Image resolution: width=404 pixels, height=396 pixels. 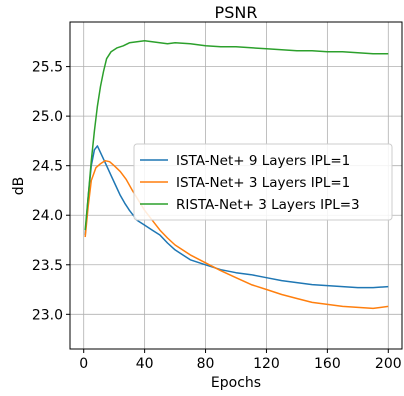 I want to click on legend-entry: ISTA-Net+ 3 Layers IPL=1, so click(x=263, y=183).